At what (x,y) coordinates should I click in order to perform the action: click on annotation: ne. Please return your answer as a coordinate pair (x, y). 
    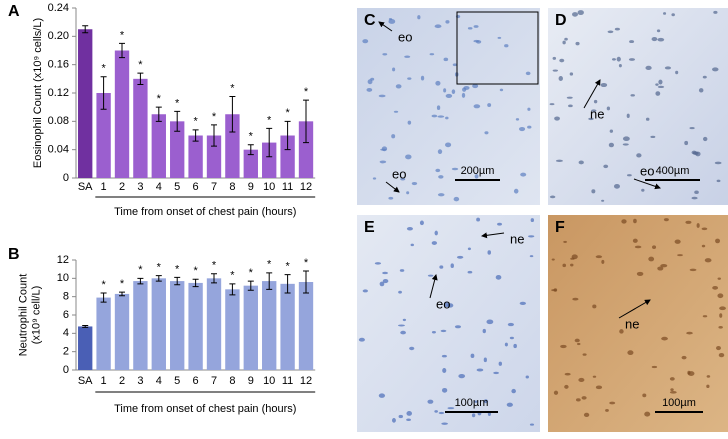
    Looking at the image, I should click on (517, 238).